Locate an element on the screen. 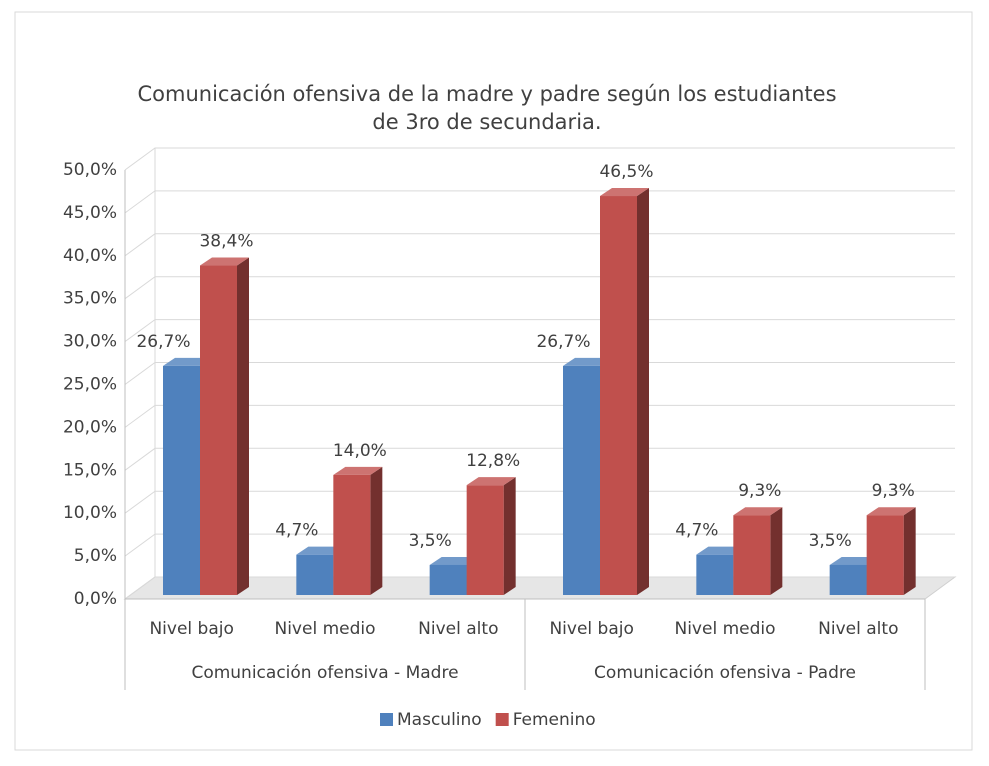 The image size is (989, 766). data-label: 38,4% is located at coordinates (226, 242).